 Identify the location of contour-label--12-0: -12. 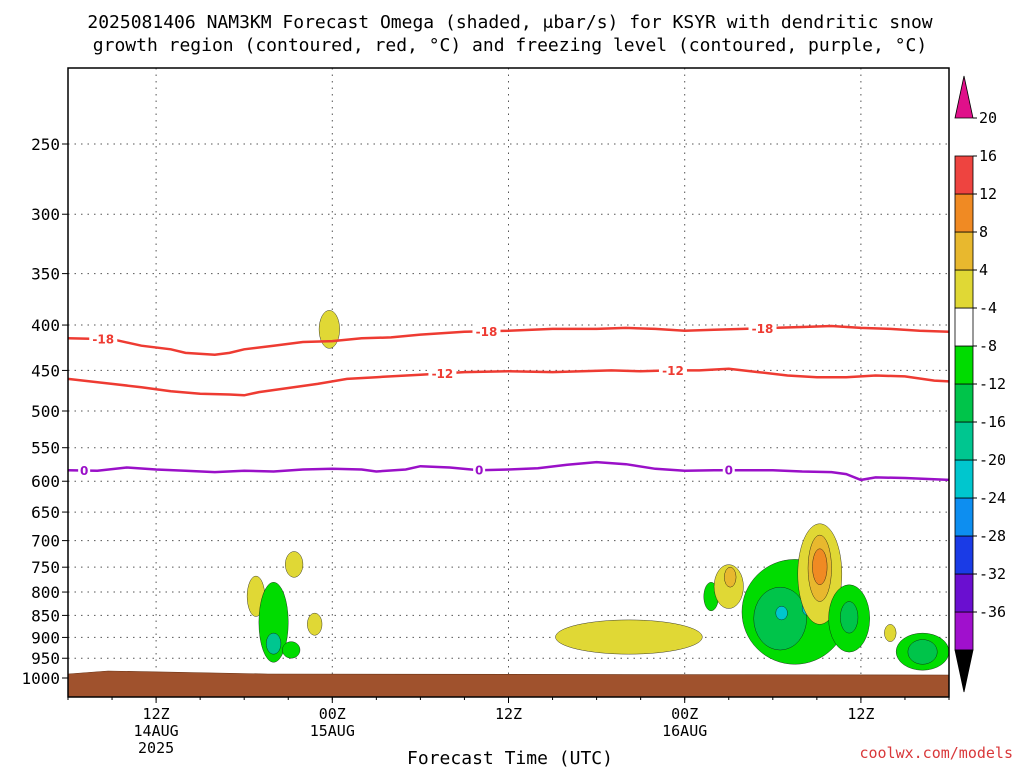
(443, 374).